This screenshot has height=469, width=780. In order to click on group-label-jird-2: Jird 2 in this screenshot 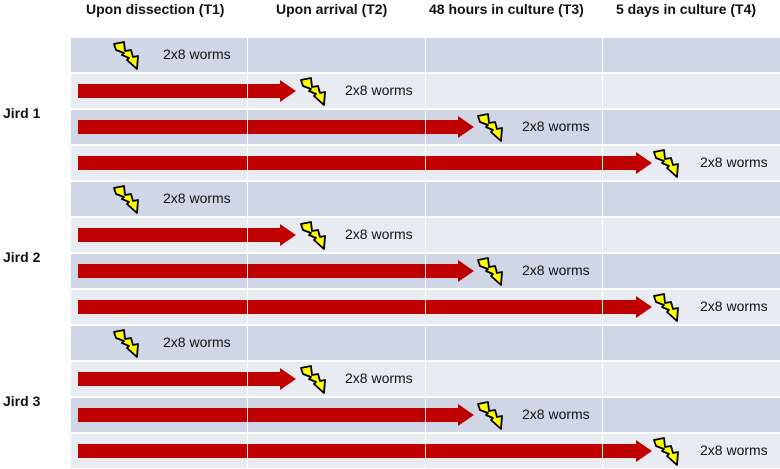, I will do `click(22, 257)`.